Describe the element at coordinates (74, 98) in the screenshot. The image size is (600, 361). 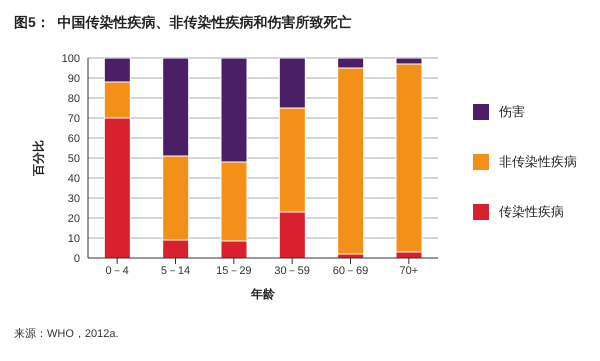
I see `y-tick-label: 80` at that location.